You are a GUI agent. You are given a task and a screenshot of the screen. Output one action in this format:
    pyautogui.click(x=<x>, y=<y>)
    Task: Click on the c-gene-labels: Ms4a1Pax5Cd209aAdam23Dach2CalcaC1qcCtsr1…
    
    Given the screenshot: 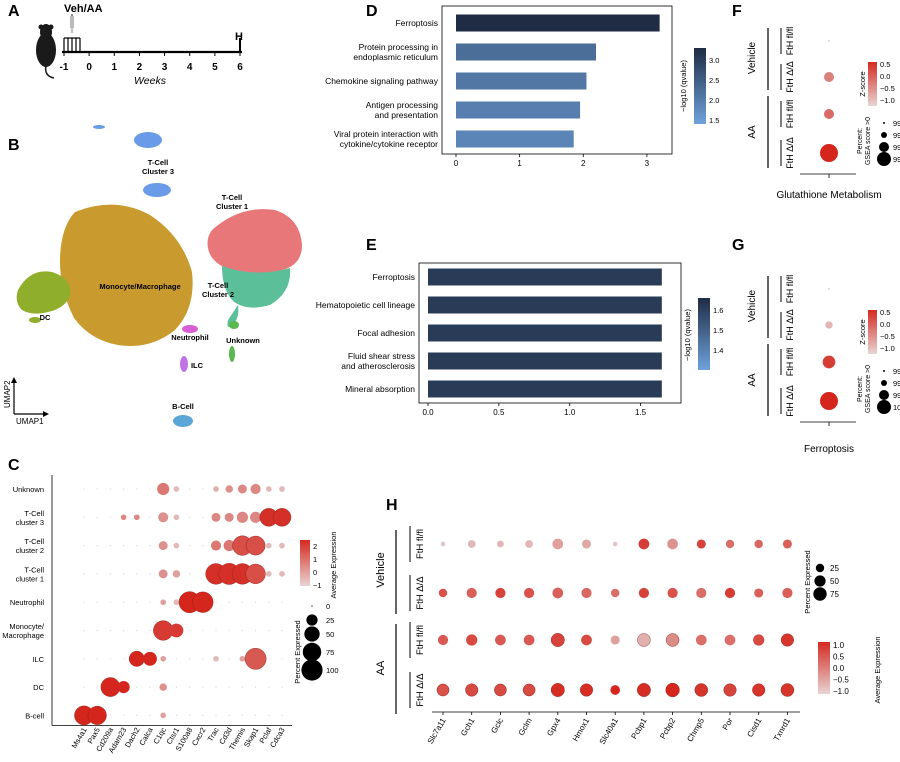 What is the action you would take?
    pyautogui.click(x=178, y=739)
    